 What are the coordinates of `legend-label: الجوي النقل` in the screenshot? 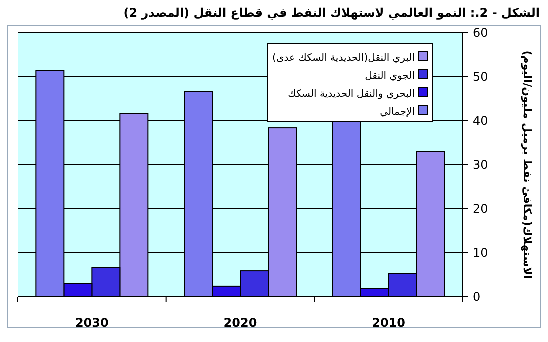 It's located at (390, 76).